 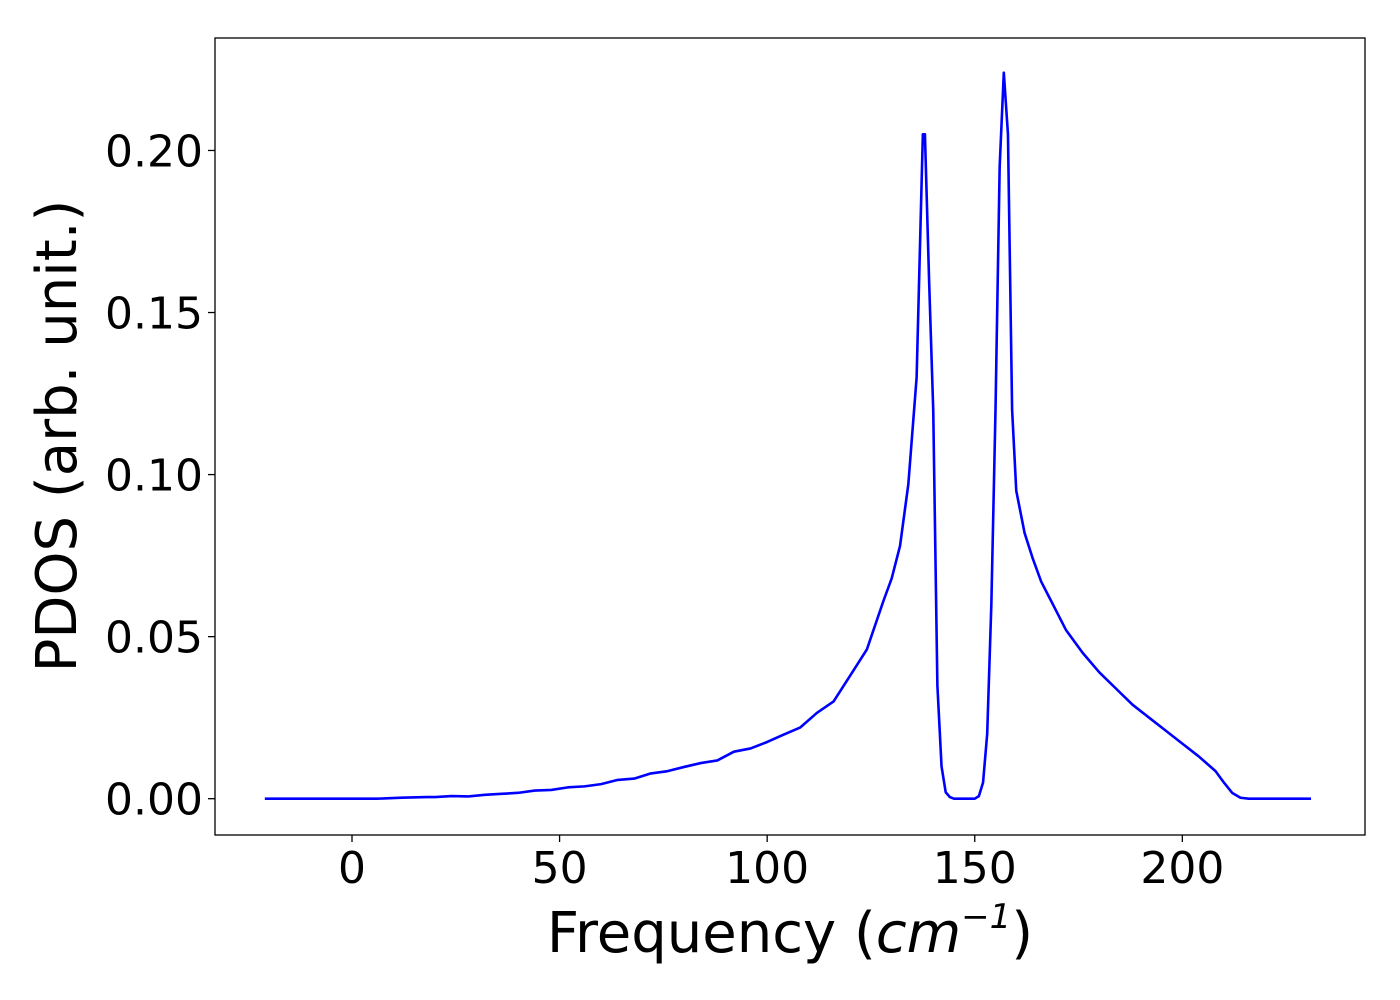 I want to click on y-tick-label: 0.20, so click(x=154, y=151).